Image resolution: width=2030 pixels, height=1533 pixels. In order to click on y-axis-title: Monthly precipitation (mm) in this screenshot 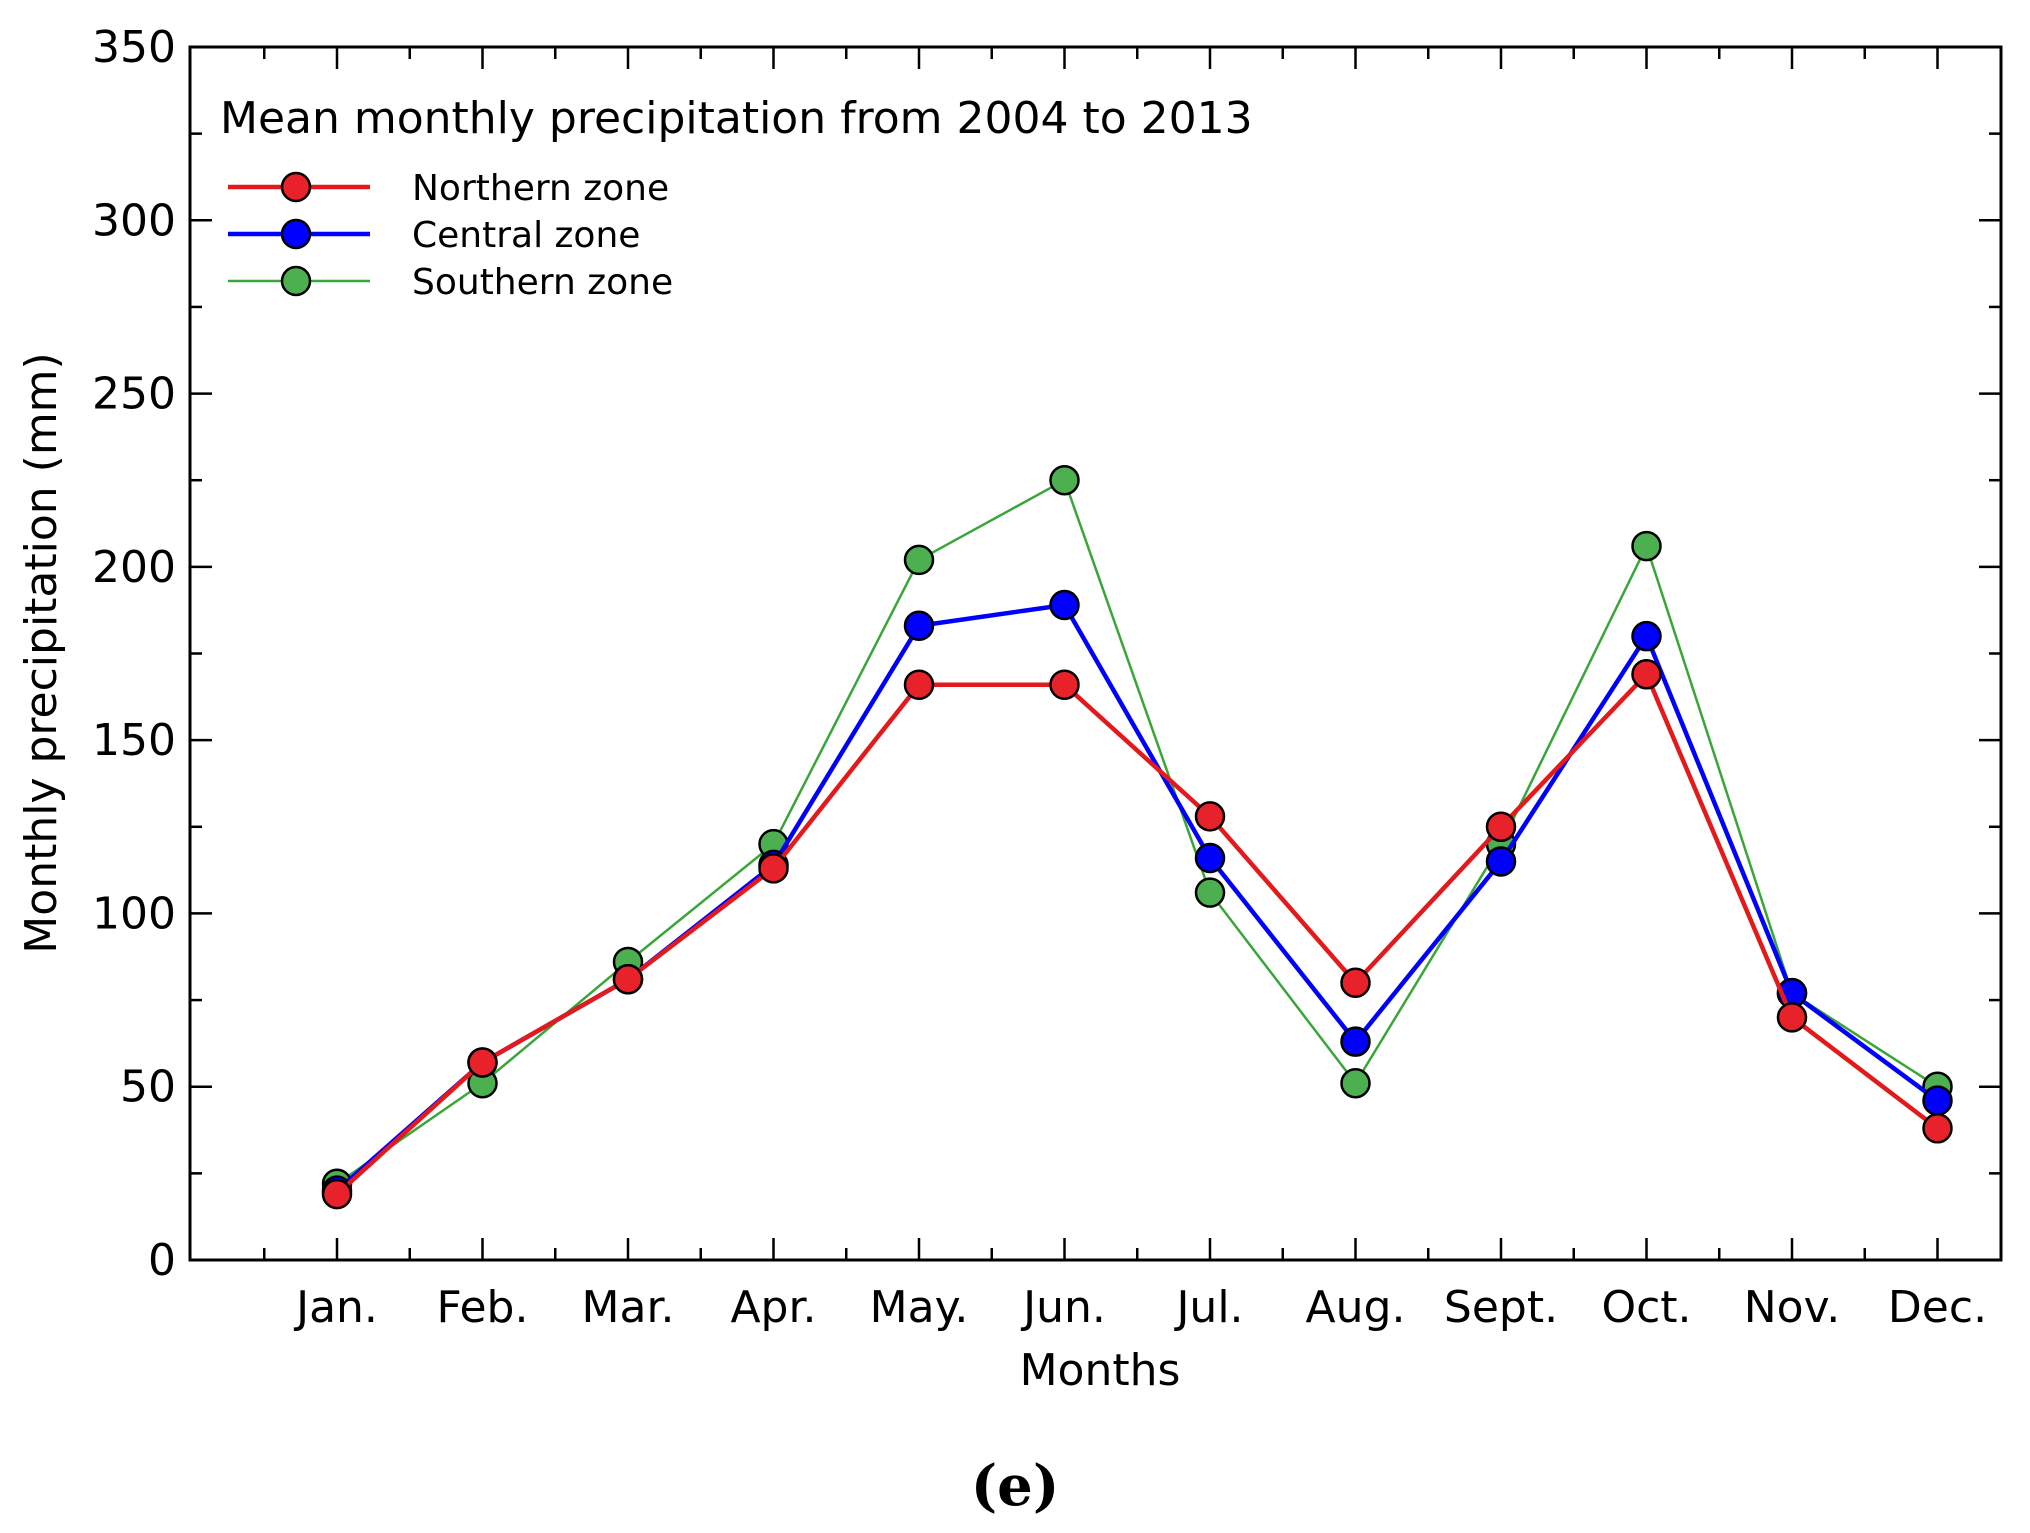, I will do `click(41, 652)`.